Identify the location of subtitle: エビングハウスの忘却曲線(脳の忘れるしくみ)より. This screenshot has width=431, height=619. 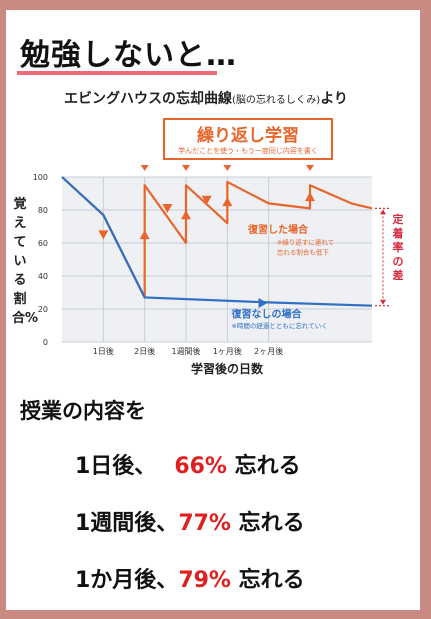
(206, 98).